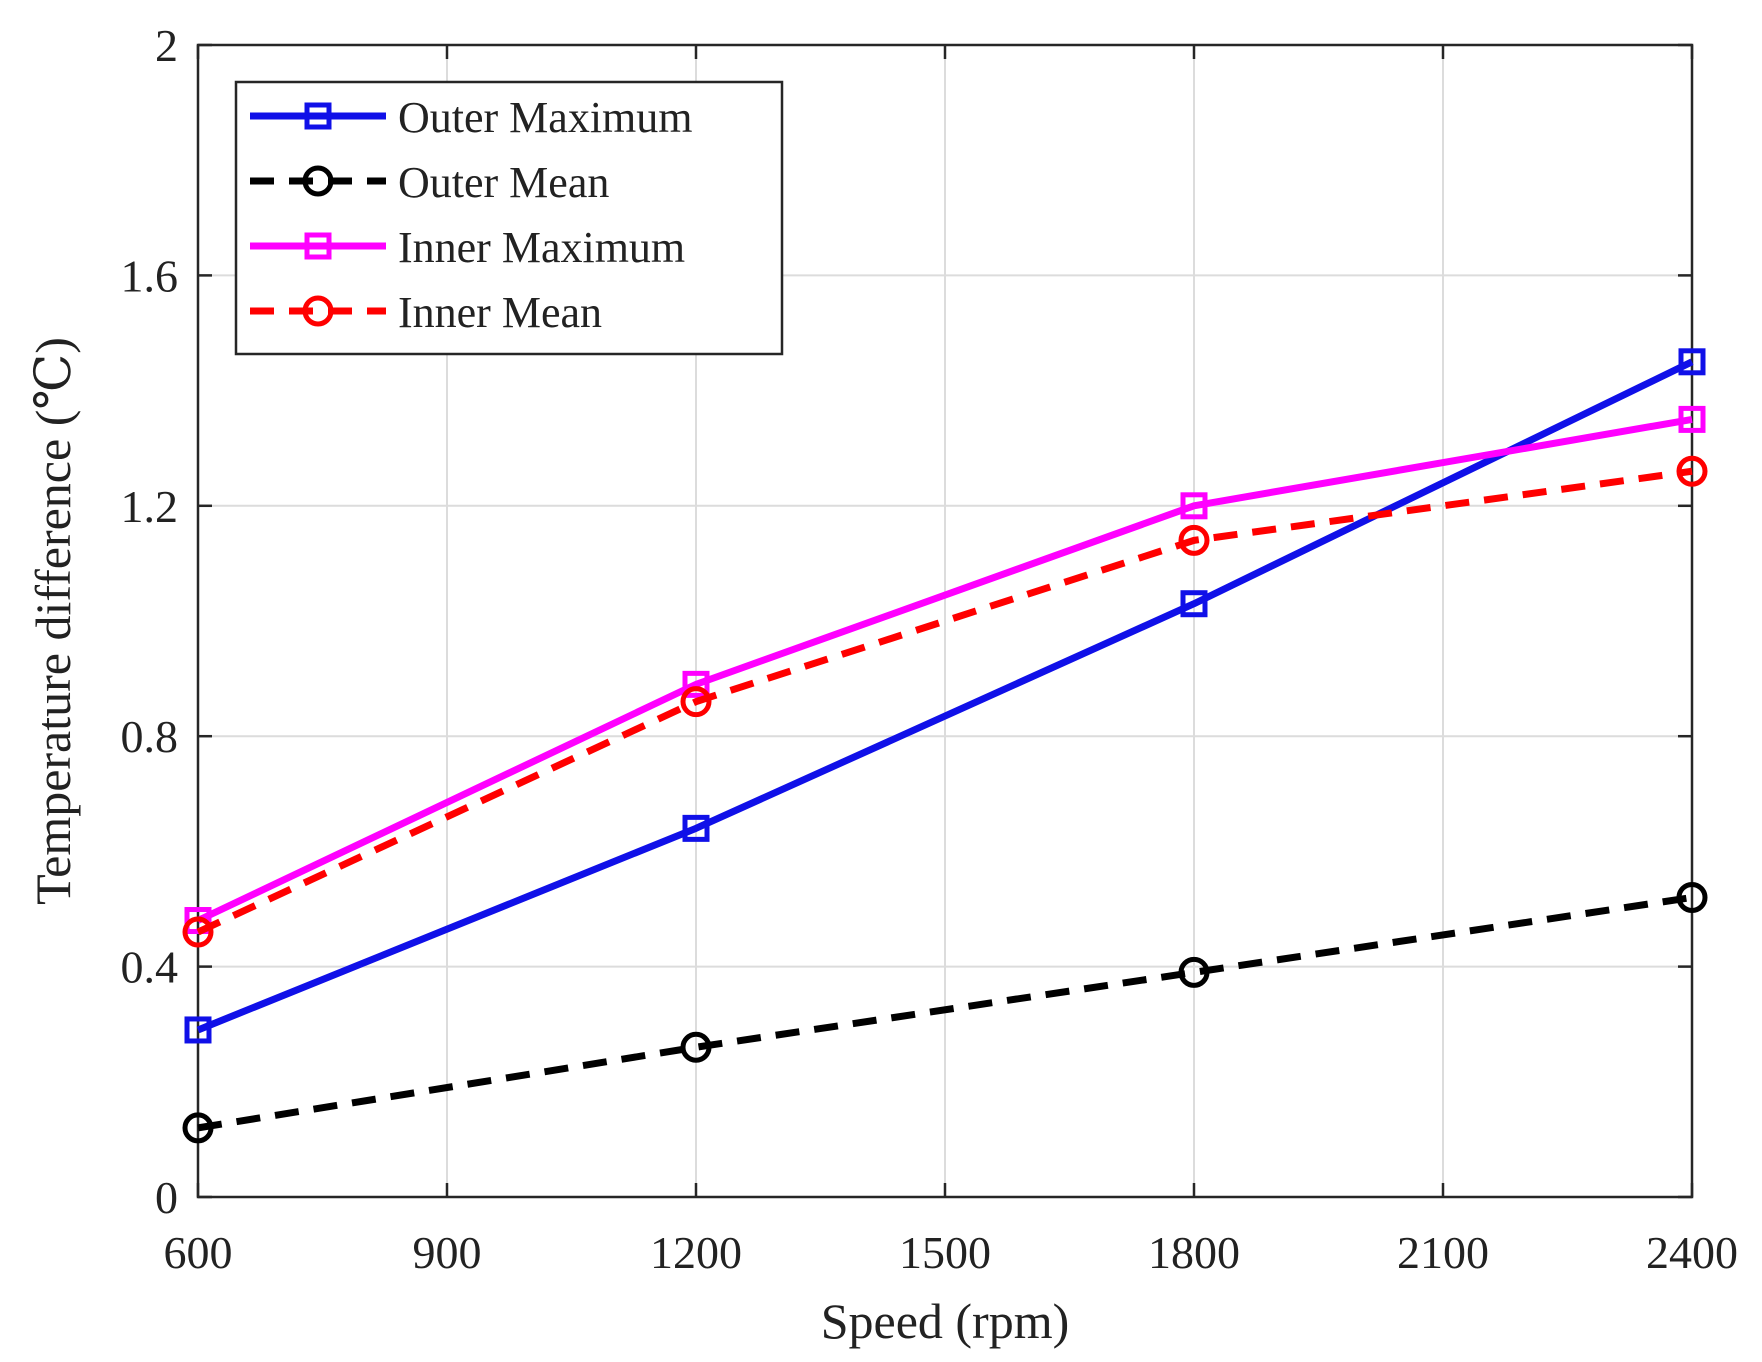 The image size is (1762, 1362). I want to click on x-tick-label: 1200, so click(696, 1252).